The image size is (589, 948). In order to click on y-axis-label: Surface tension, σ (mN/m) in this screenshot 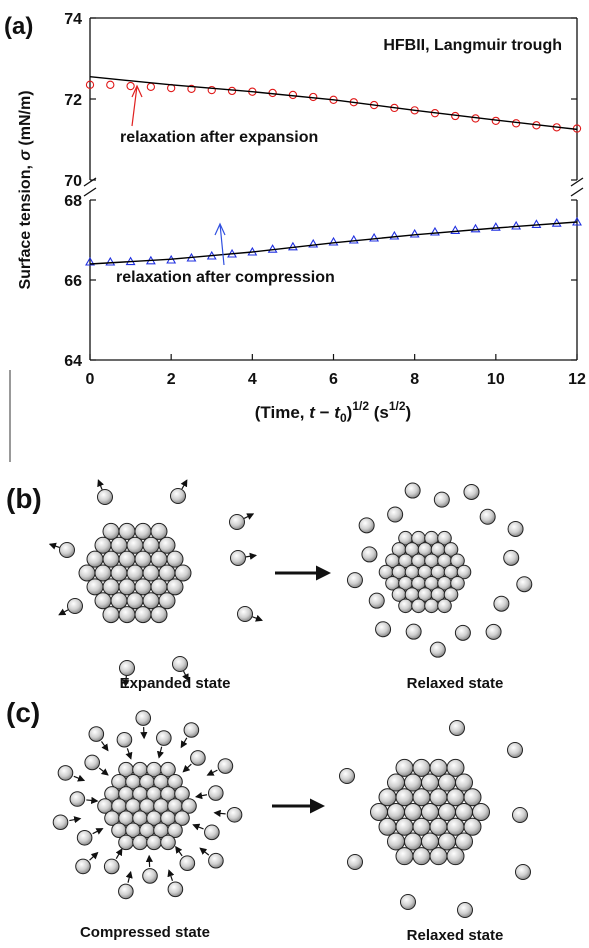, I will do `click(25, 189)`.